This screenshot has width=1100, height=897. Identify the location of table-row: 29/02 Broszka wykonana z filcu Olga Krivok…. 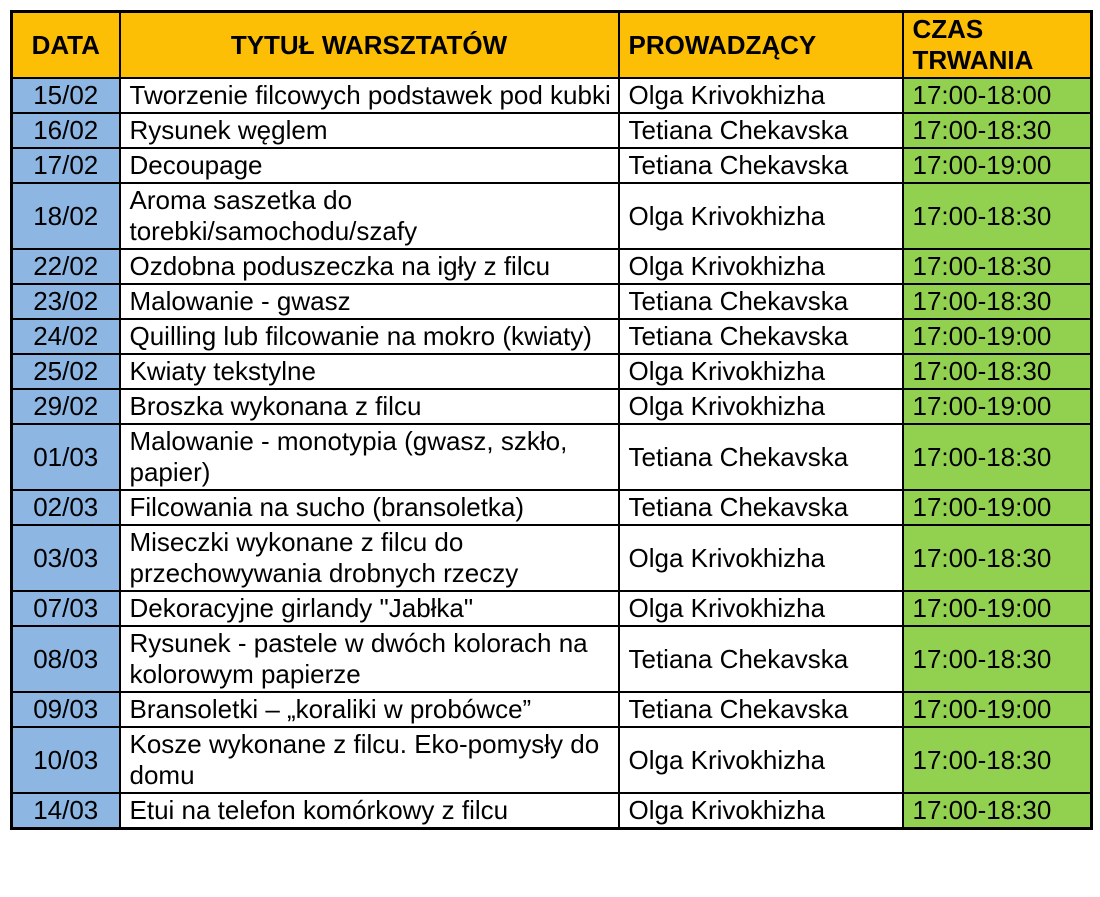
(551, 406).